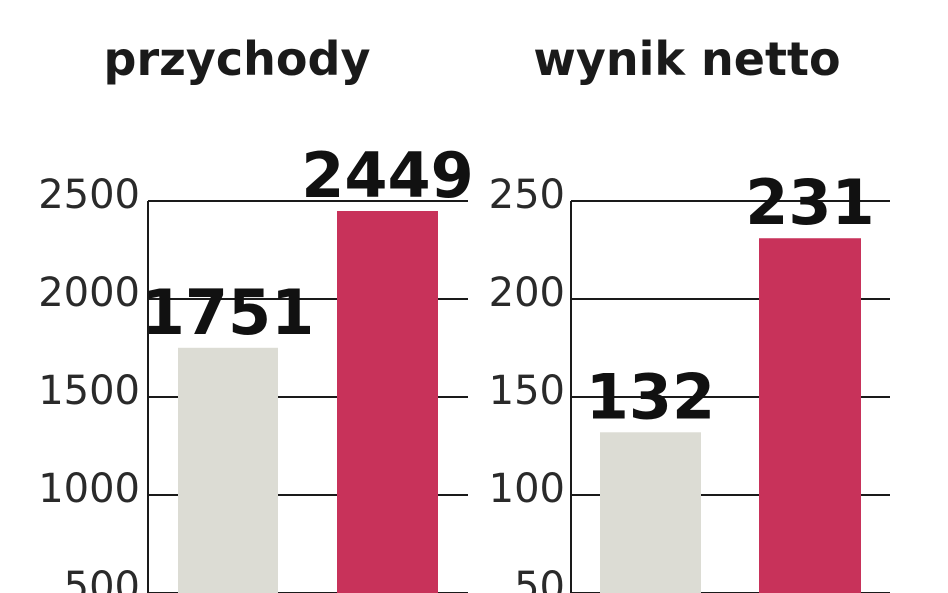 The width and height of the screenshot is (948, 593). I want to click on y-tick-label: 500, so click(102, 578).